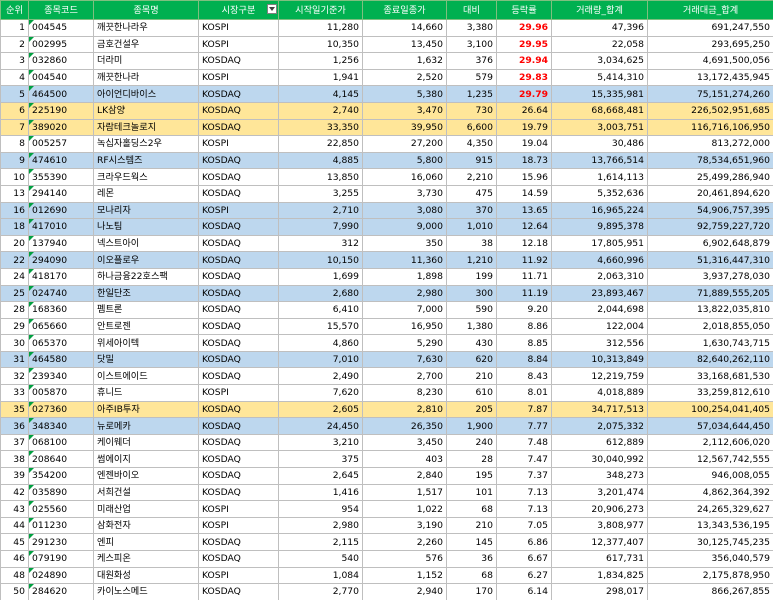 The height and width of the screenshot is (600, 773). Describe the element at coordinates (146, 276) in the screenshot. I see `cell-name: 하나금융22호스팩` at that location.